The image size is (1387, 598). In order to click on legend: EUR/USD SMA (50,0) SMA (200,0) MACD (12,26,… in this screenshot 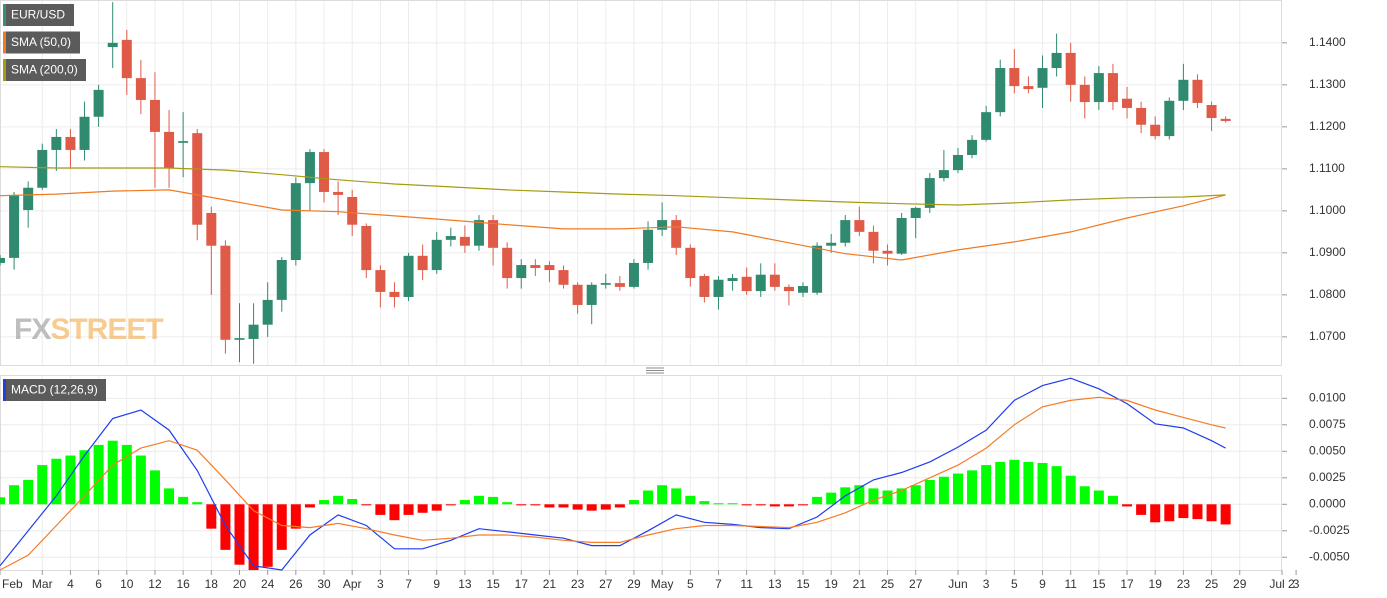, I will do `click(54, 202)`.